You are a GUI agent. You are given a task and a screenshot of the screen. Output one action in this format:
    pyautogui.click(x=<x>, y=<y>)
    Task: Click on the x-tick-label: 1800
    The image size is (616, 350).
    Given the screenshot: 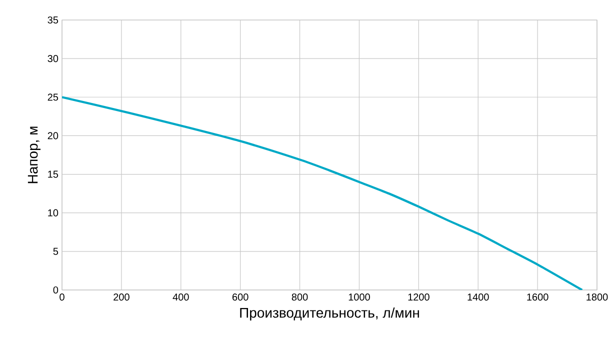 What is the action you would take?
    pyautogui.click(x=597, y=297)
    